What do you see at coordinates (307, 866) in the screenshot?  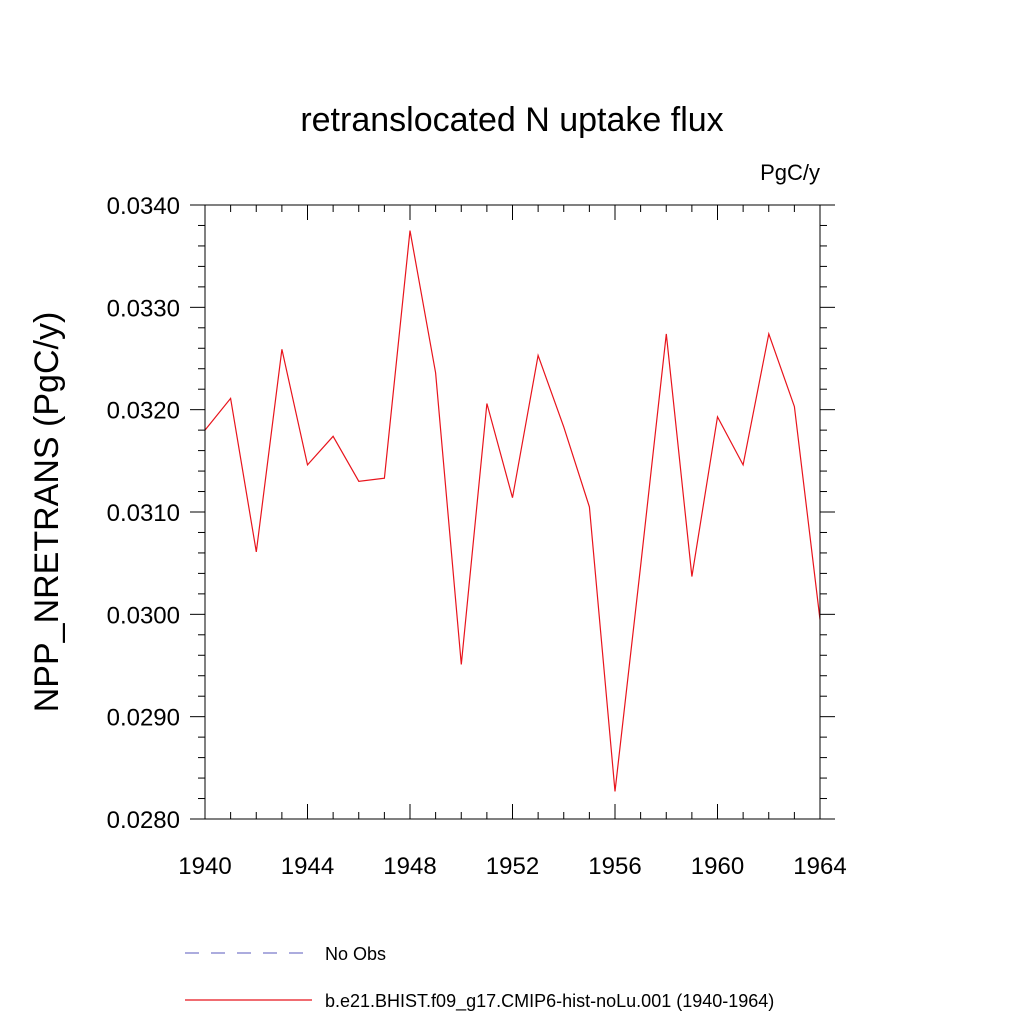 I see `x-tick-label: 1944` at bounding box center [307, 866].